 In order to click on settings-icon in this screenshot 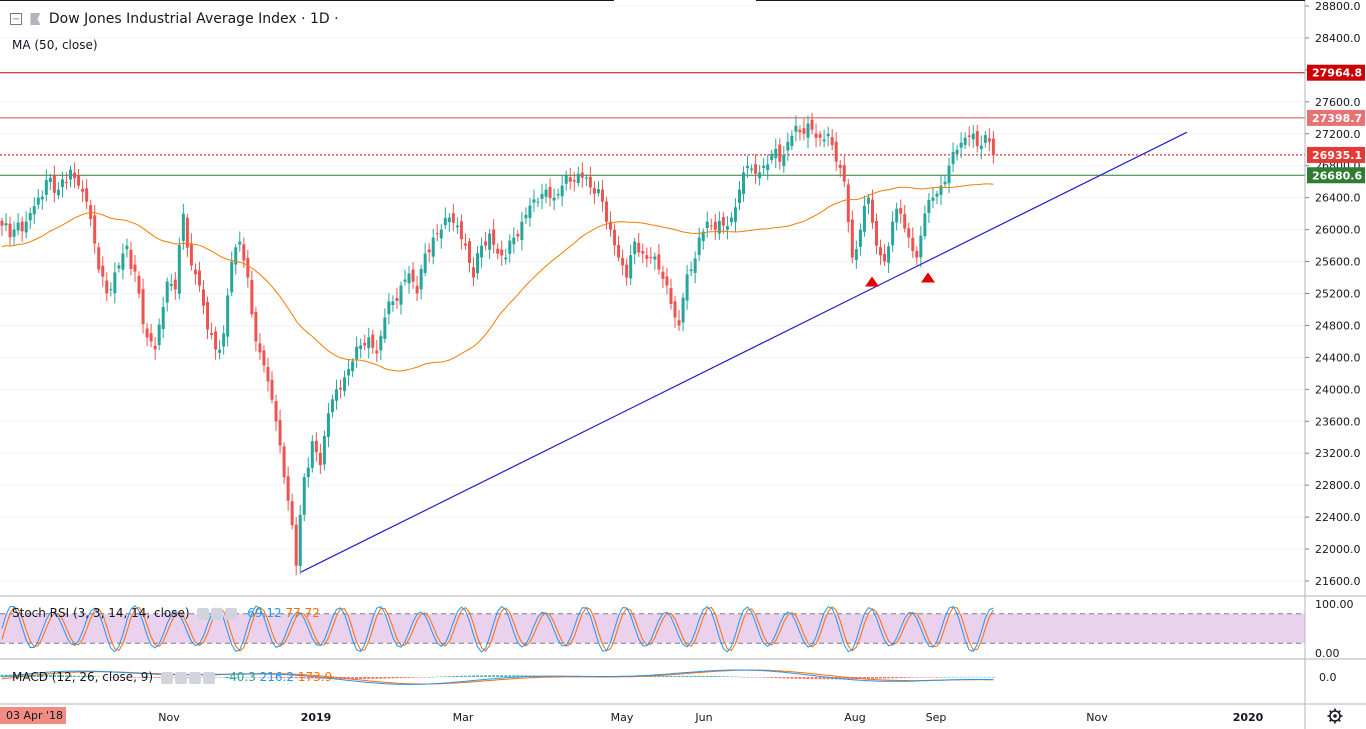, I will do `click(194, 678)`.